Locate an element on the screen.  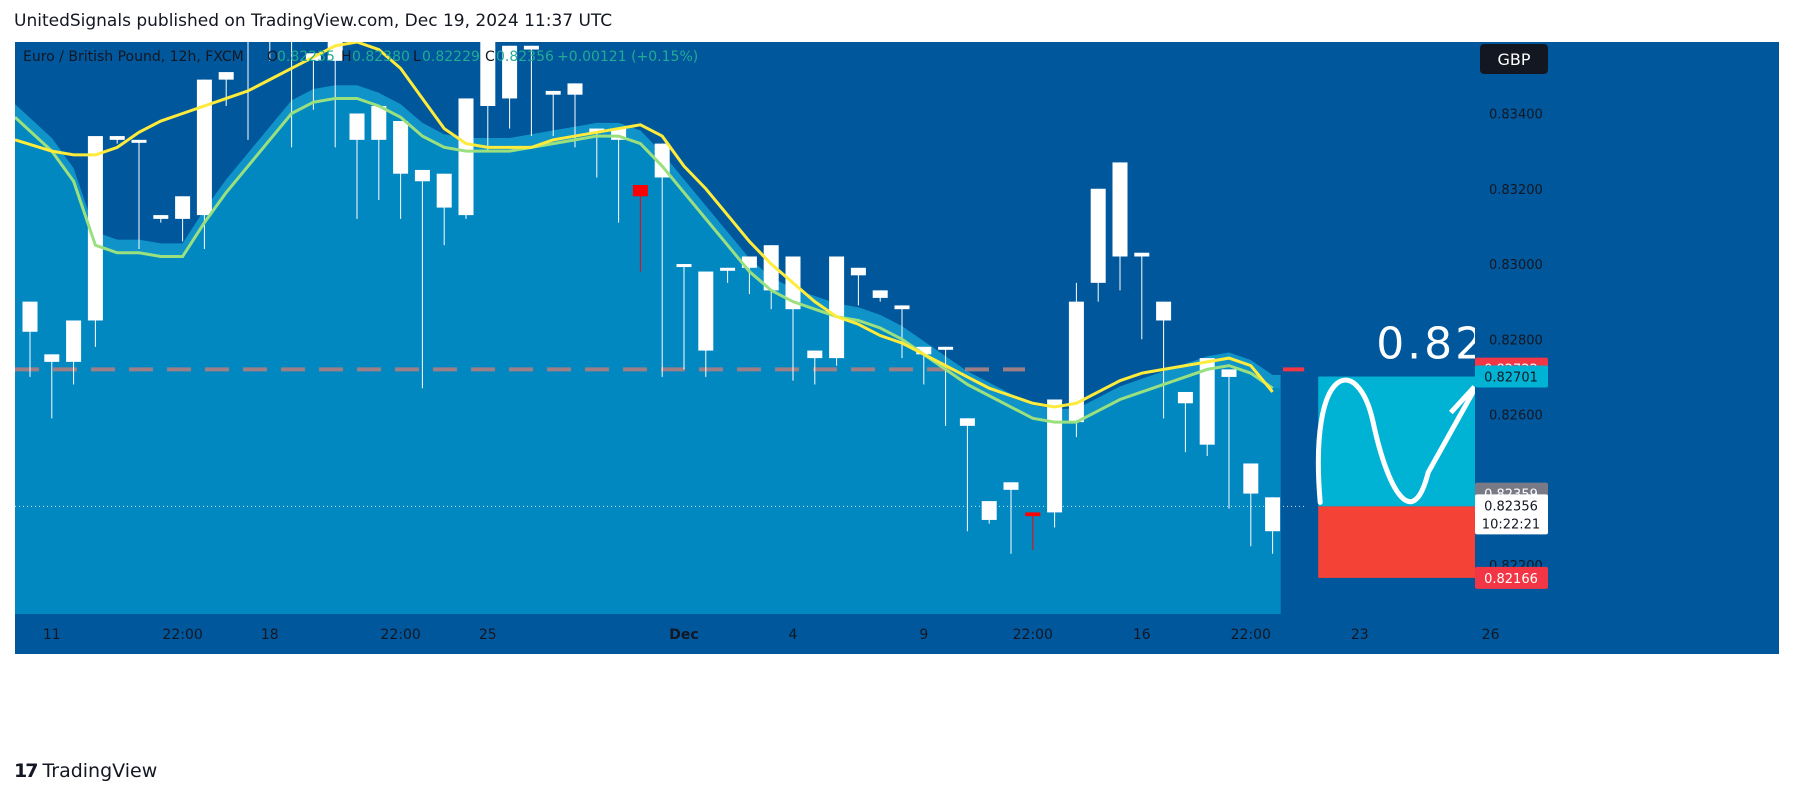
y-tick-label: 0.83000 is located at coordinates (1516, 265).